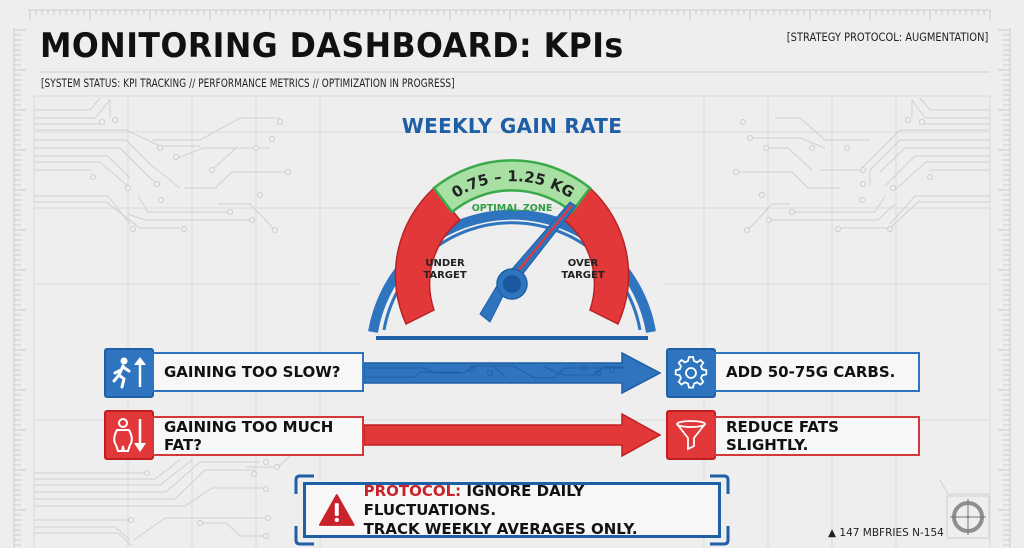 The image size is (1024, 548). I want to click on optimal-zone-label: OPTIMAL ZONE, so click(512, 208).